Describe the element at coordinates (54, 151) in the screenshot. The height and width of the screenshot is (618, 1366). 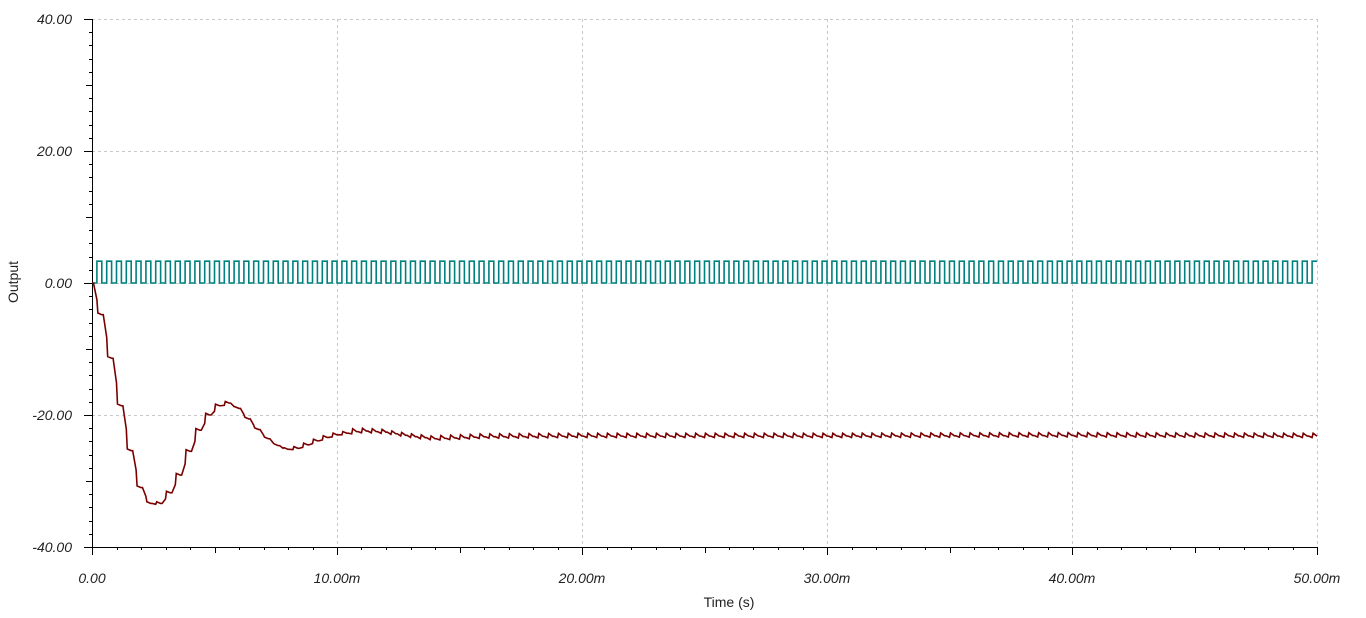
I see `y-tick-label: 20.00` at that location.